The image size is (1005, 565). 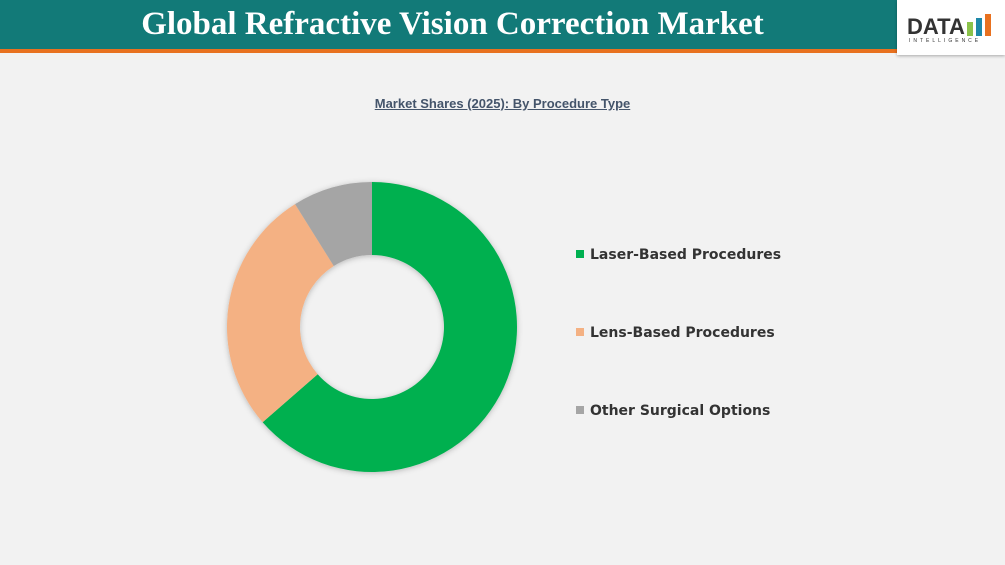 I want to click on chart-title: Market Shares (2025): By Procedure Type, so click(x=502, y=103).